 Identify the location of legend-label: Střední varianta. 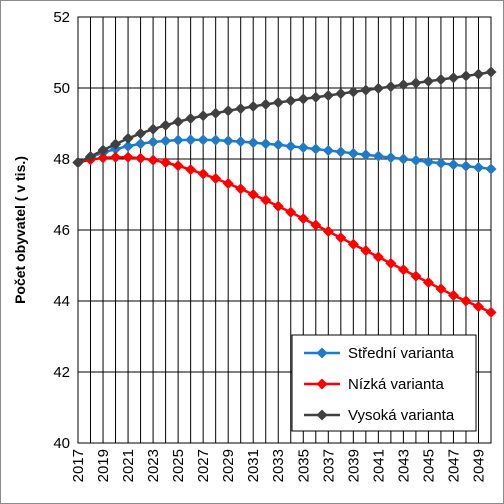
(401, 353).